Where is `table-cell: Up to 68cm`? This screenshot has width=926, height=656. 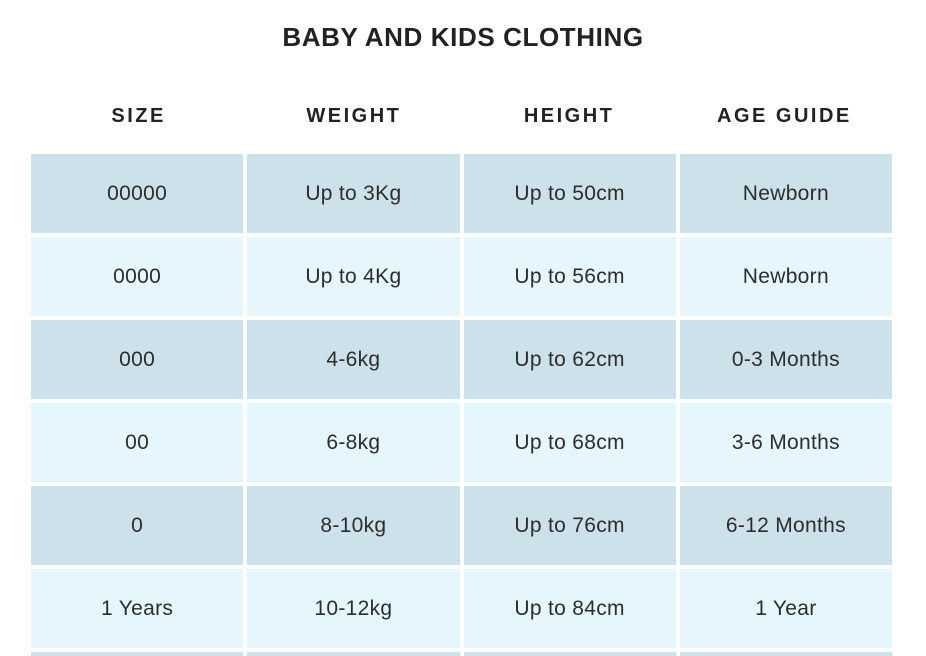
table-cell: Up to 68cm is located at coordinates (569, 442).